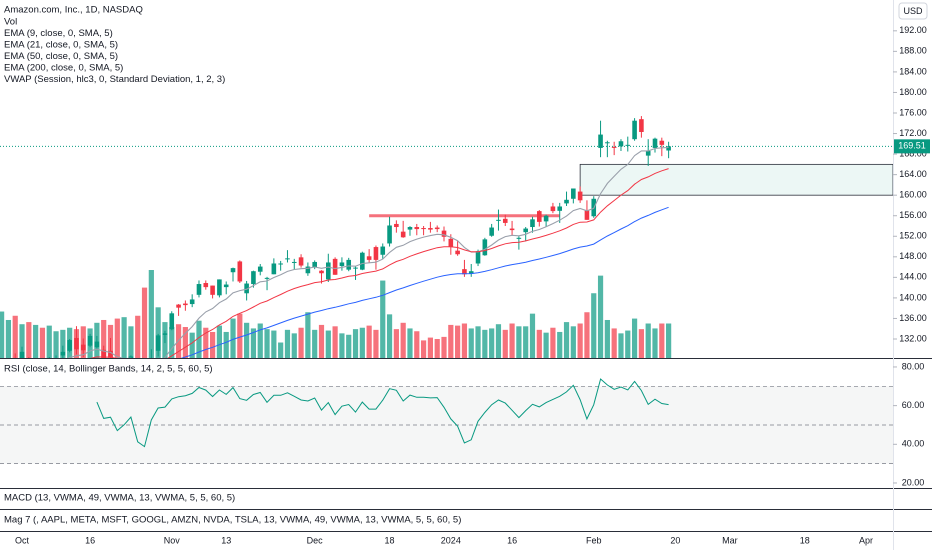 The width and height of the screenshot is (932, 550). Describe the element at coordinates (675, 540) in the screenshot. I see `x-tick-label: 20` at that location.